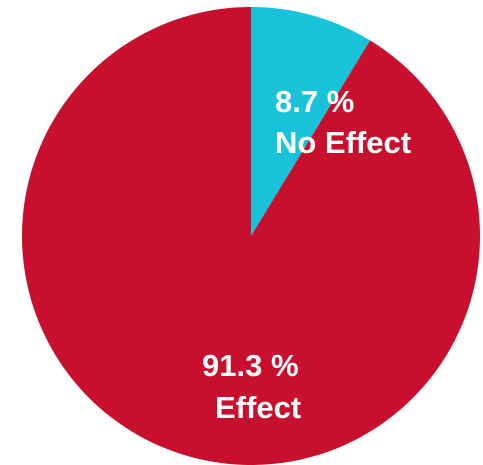  Describe the element at coordinates (311, 121) in the screenshot. I see `pie-slice-no-effect` at that location.